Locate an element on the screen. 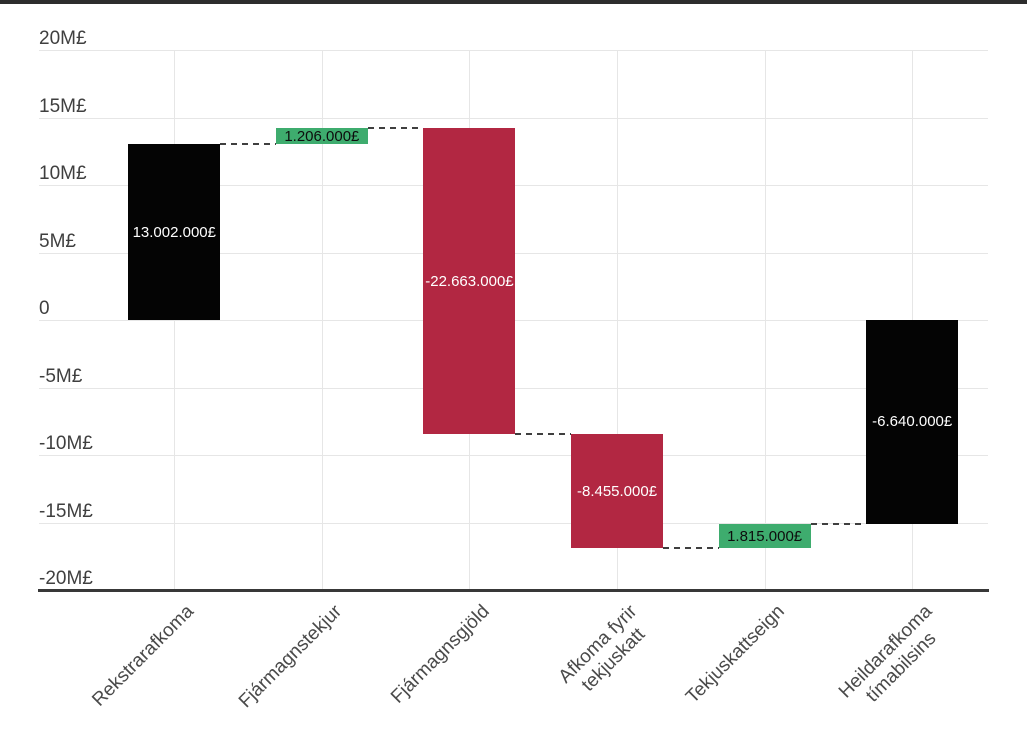 The height and width of the screenshot is (749, 1027). bar-fjarmagnstekjur: 1.206.000£ is located at coordinates (321, 136).